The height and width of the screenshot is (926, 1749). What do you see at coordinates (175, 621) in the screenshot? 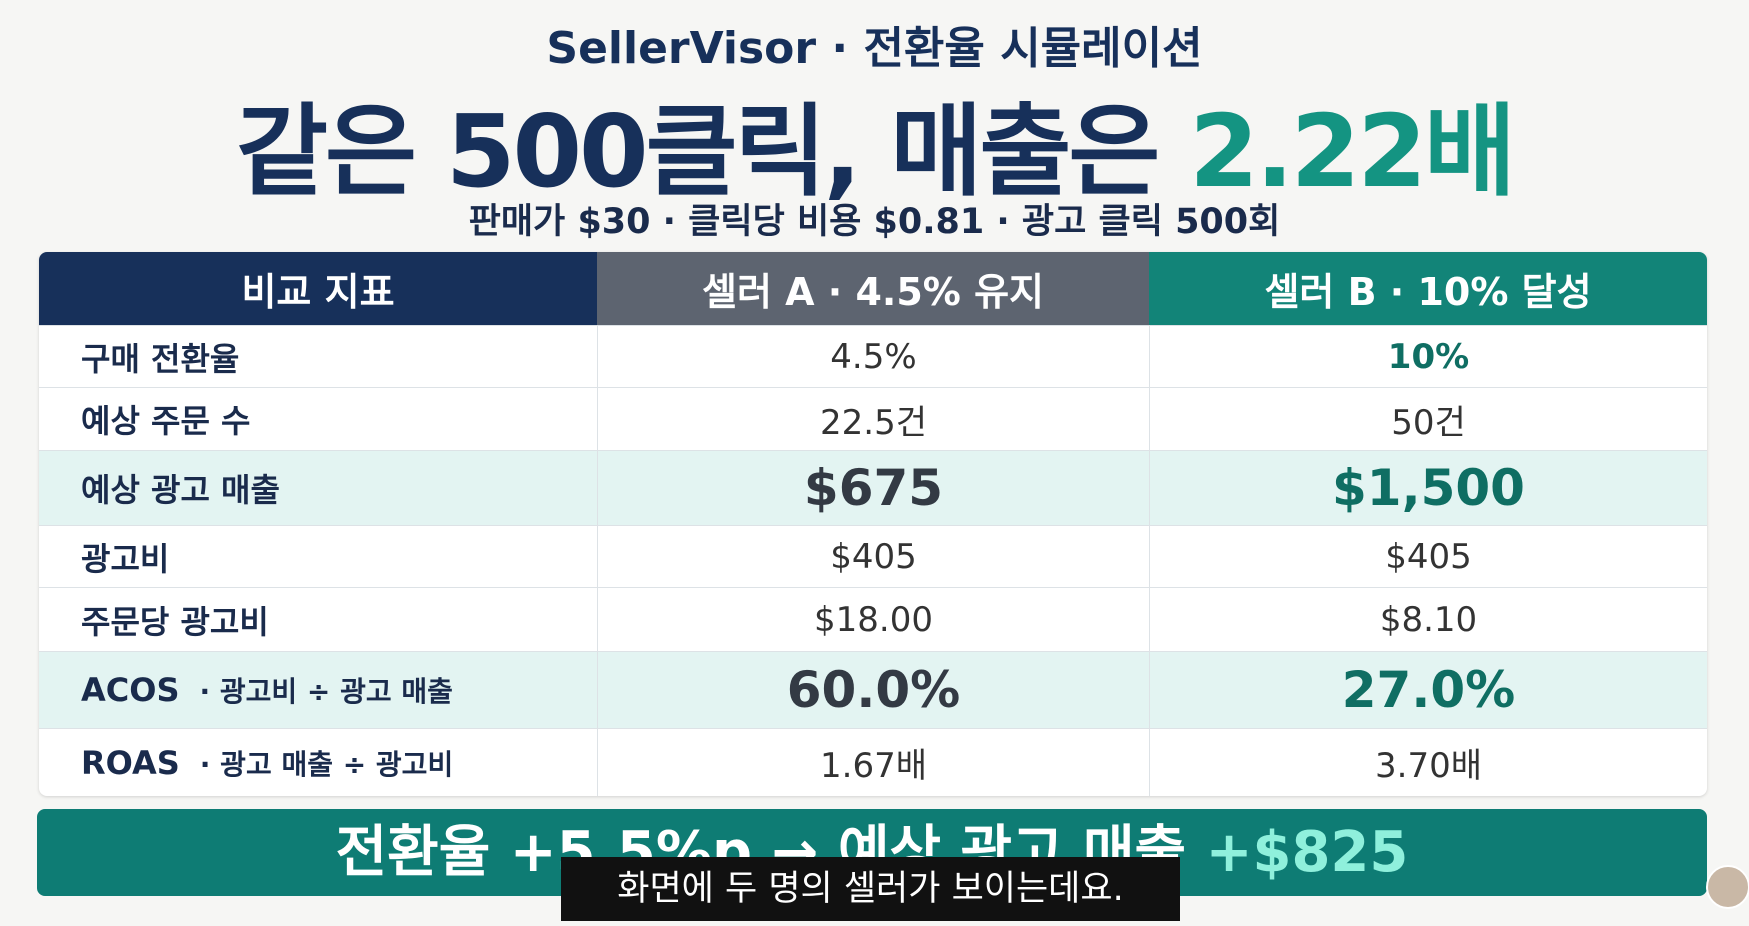
I see `label-text: 주문당 광고비` at bounding box center [175, 621].